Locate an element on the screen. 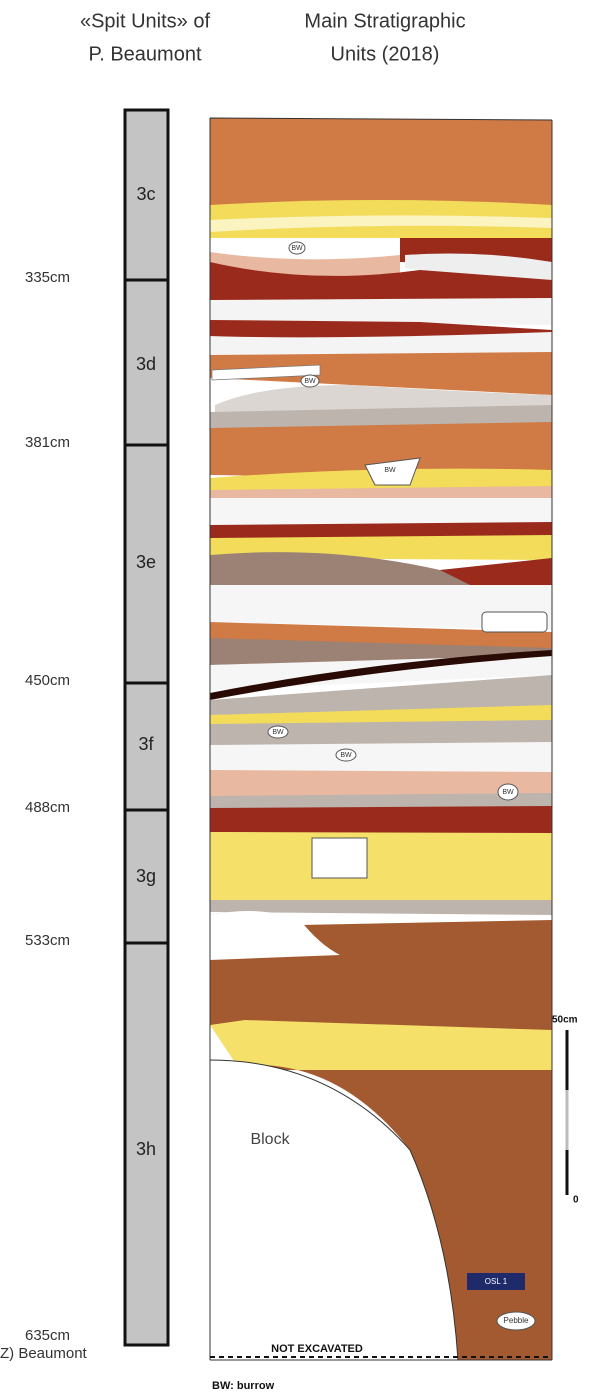 The image size is (590, 1396). legend: BW: burrow is located at coordinates (243, 1386).